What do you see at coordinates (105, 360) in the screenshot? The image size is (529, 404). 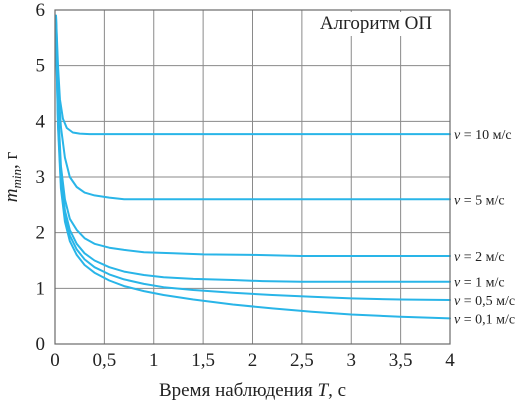 I see `x-tick-label: 0,5` at bounding box center [105, 360].